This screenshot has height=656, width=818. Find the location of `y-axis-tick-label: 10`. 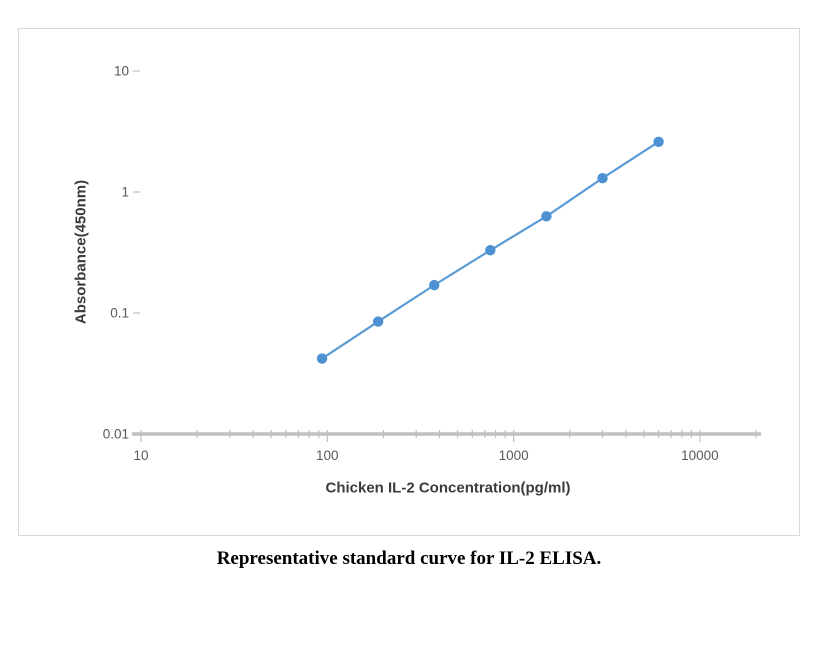

y-axis-tick-label: 10 is located at coordinates (121, 71).